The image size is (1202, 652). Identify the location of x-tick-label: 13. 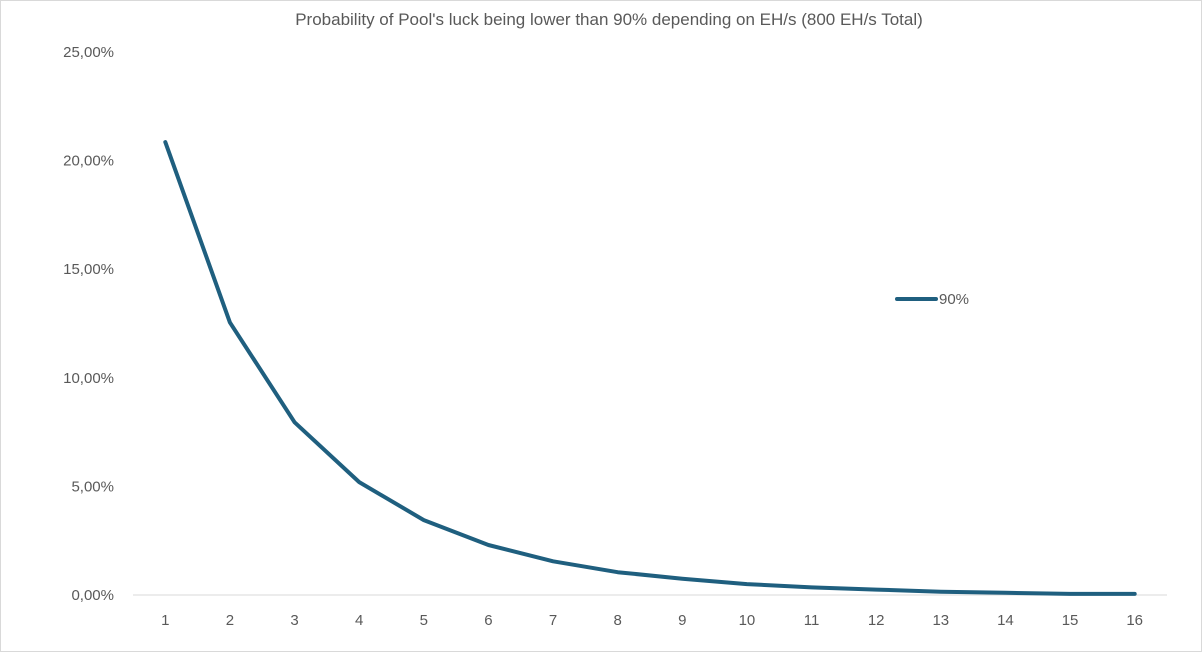
(940, 620).